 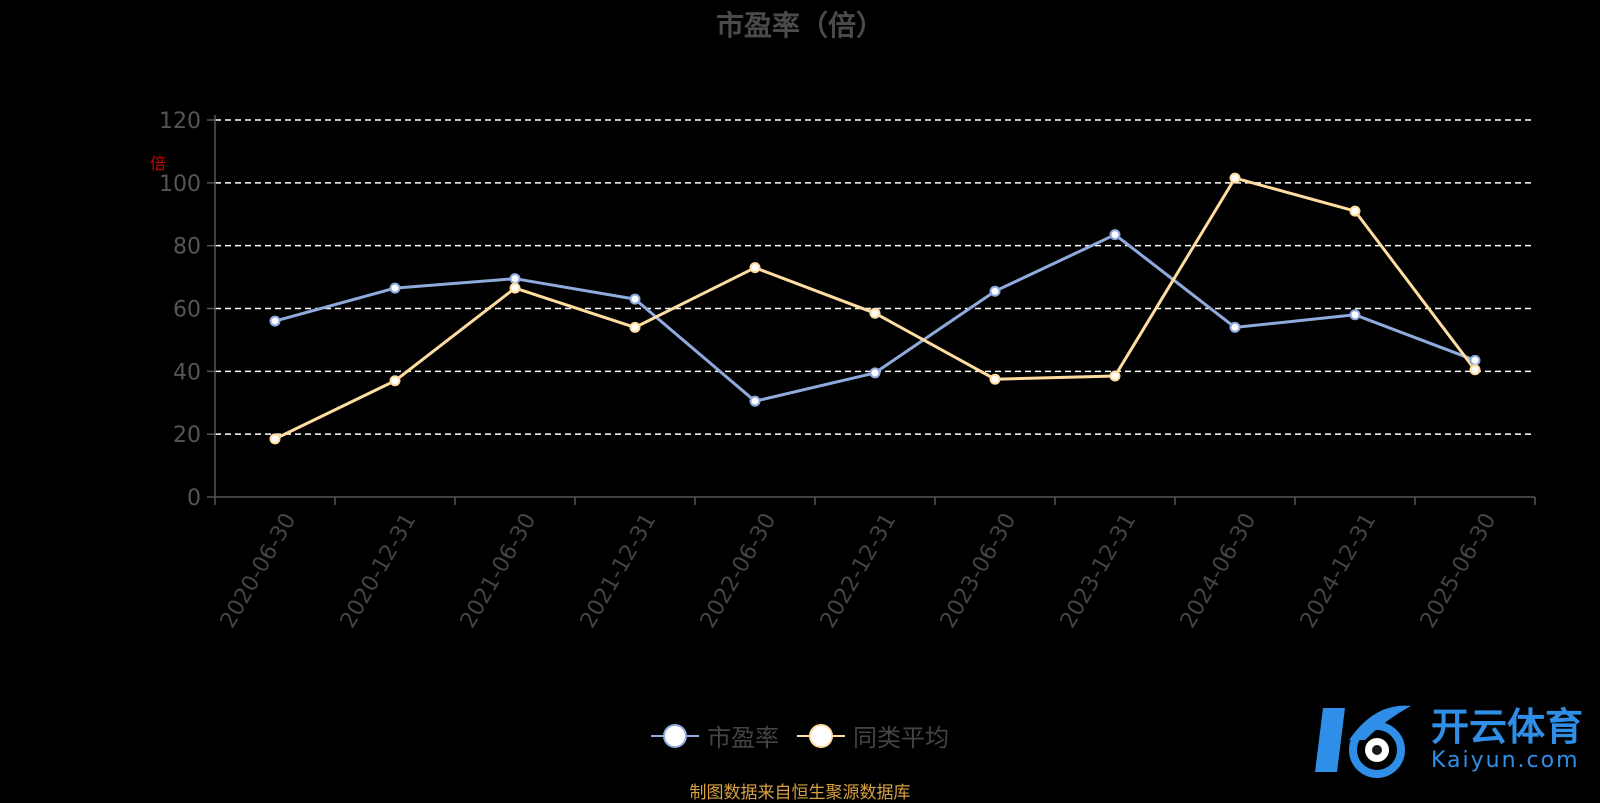 I want to click on x-tick-label: 2023-06-30, so click(x=979, y=570).